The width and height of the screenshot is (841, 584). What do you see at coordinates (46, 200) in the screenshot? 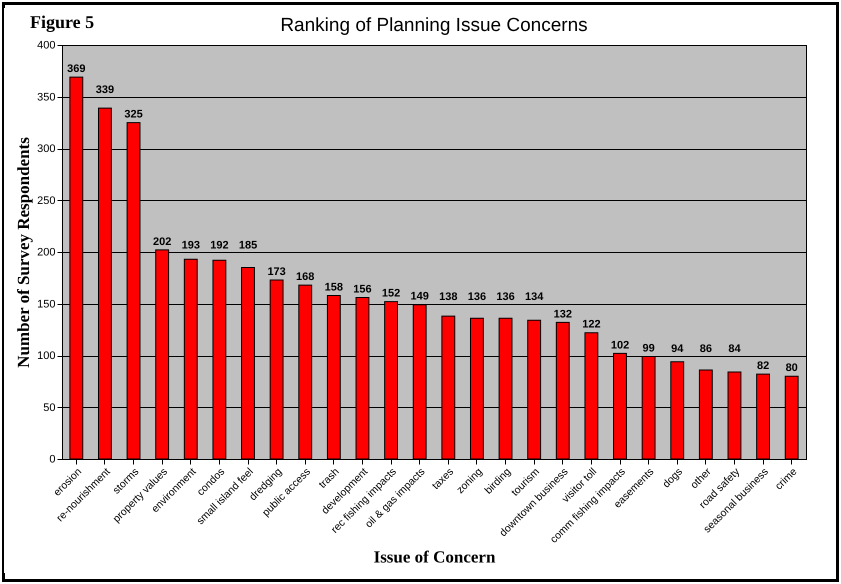
I see `y-tick-label: 250` at bounding box center [46, 200].